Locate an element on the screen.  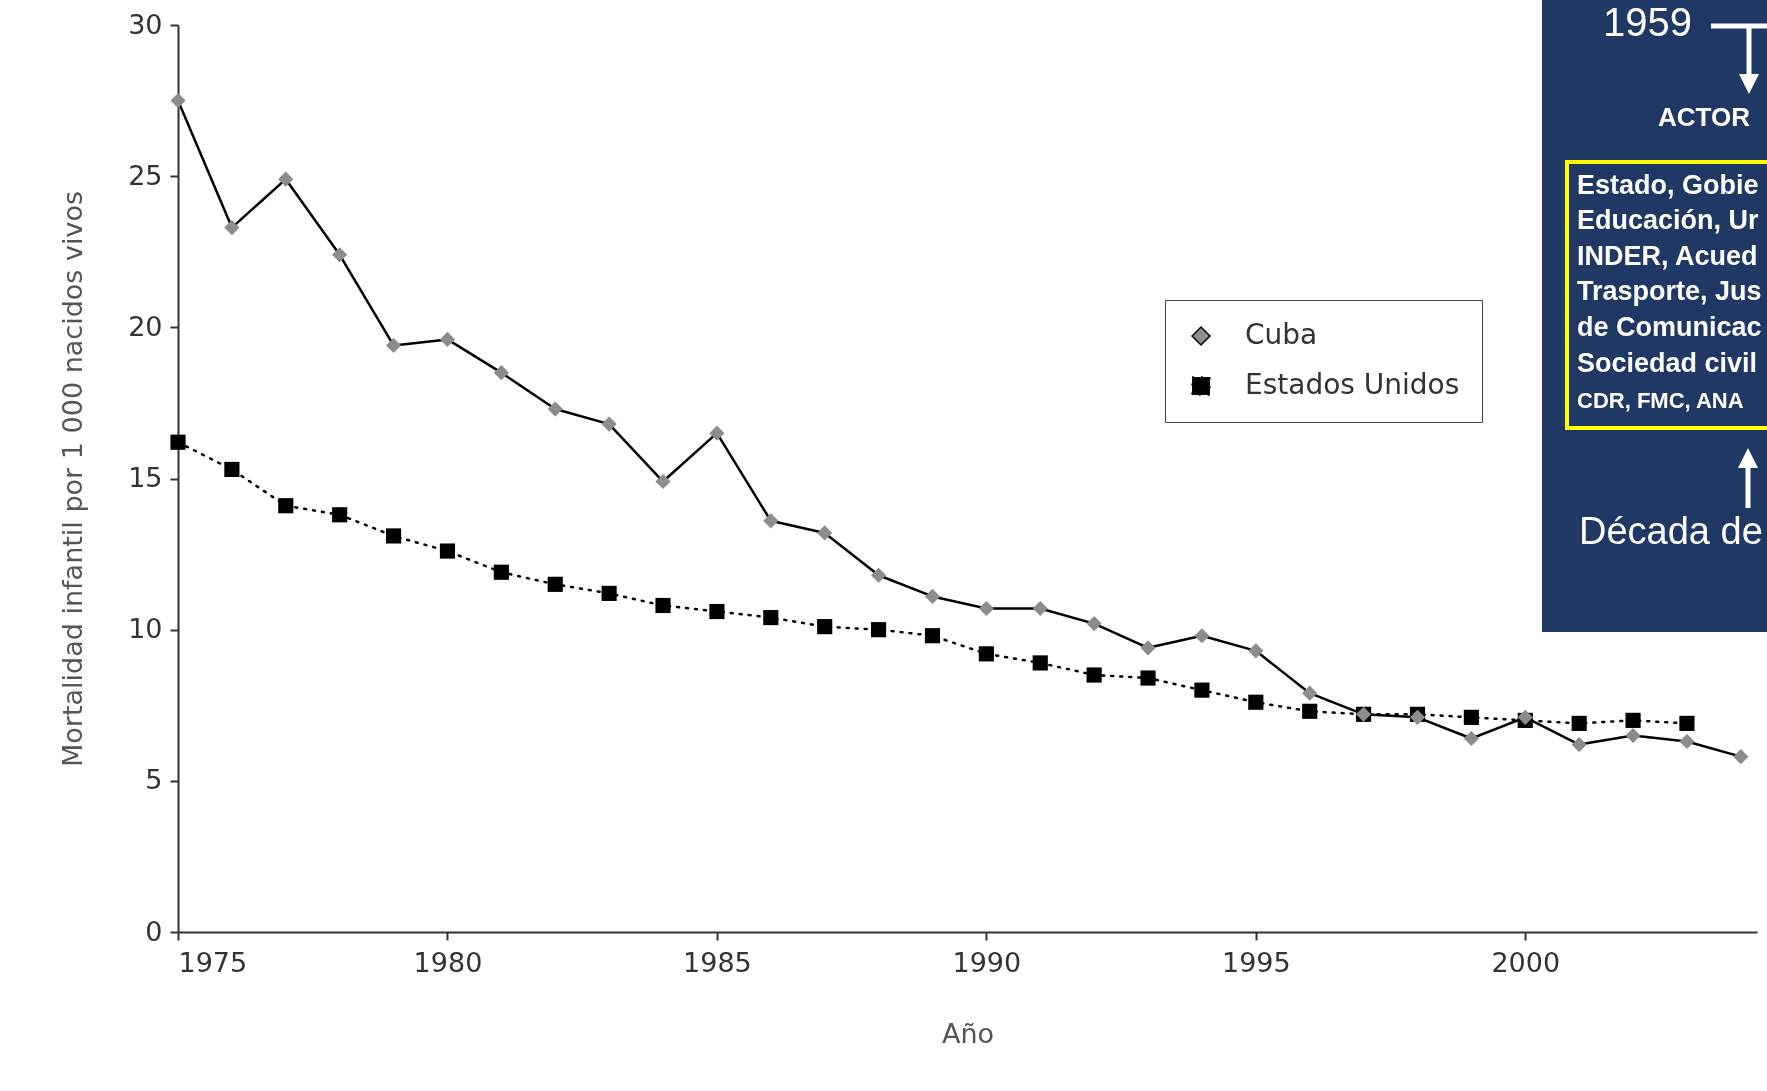
x-tick-label: 1995 is located at coordinates (1256, 962).